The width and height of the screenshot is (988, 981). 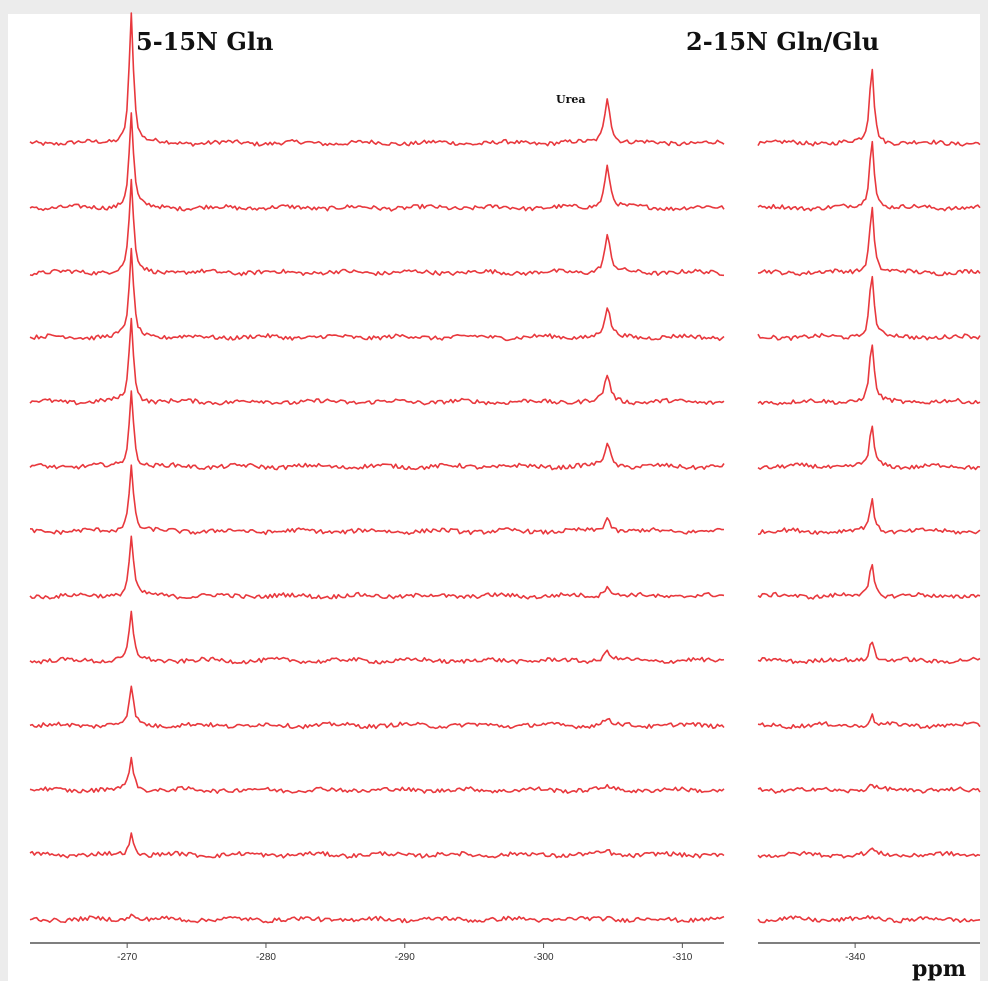 I want to click on panel-title-5-15n-gln: 5-15N Gln, so click(x=204, y=41).